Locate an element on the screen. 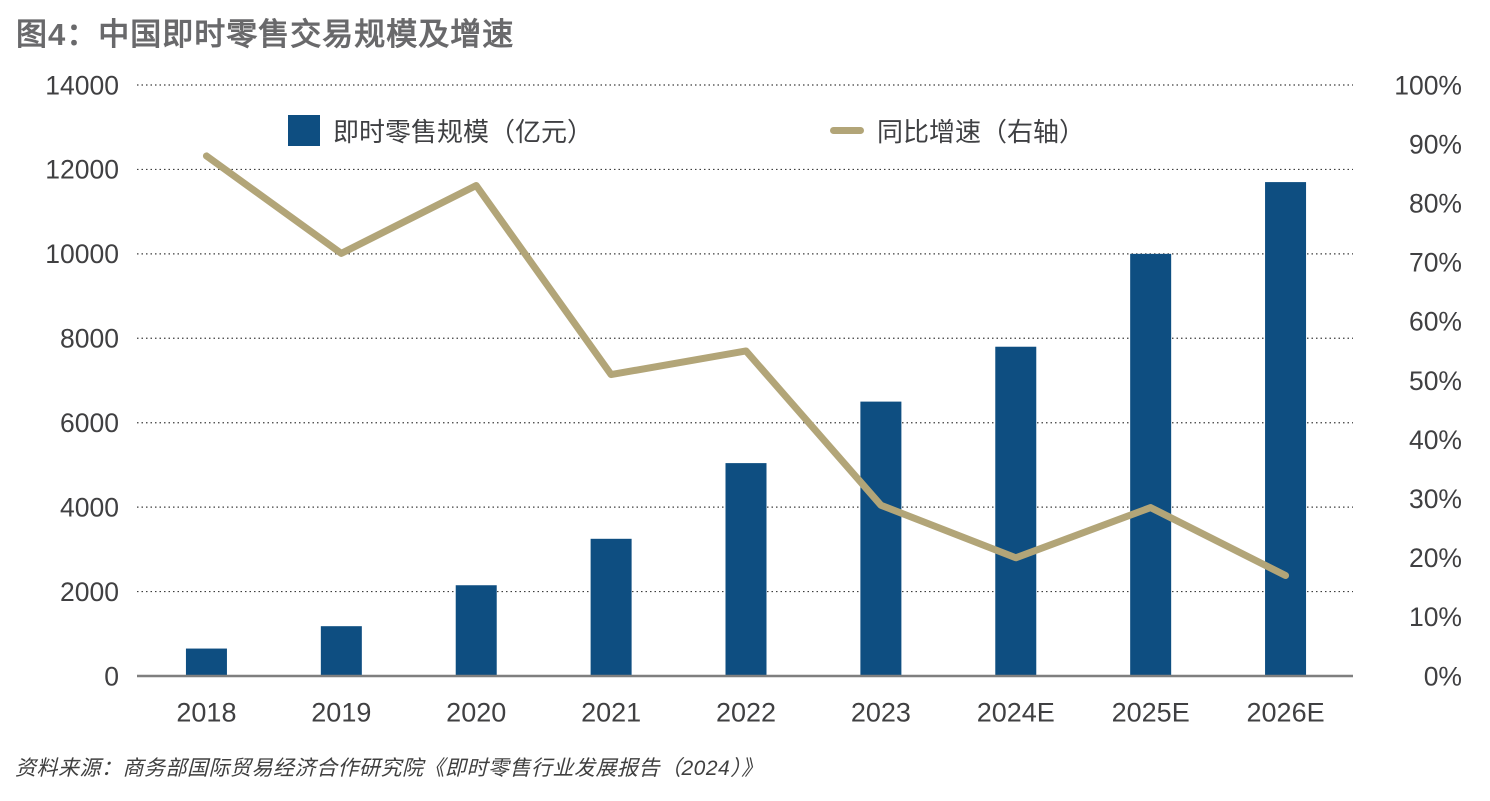 This screenshot has width=1490, height=801. right-axis-tick: 30% is located at coordinates (1435, 499).